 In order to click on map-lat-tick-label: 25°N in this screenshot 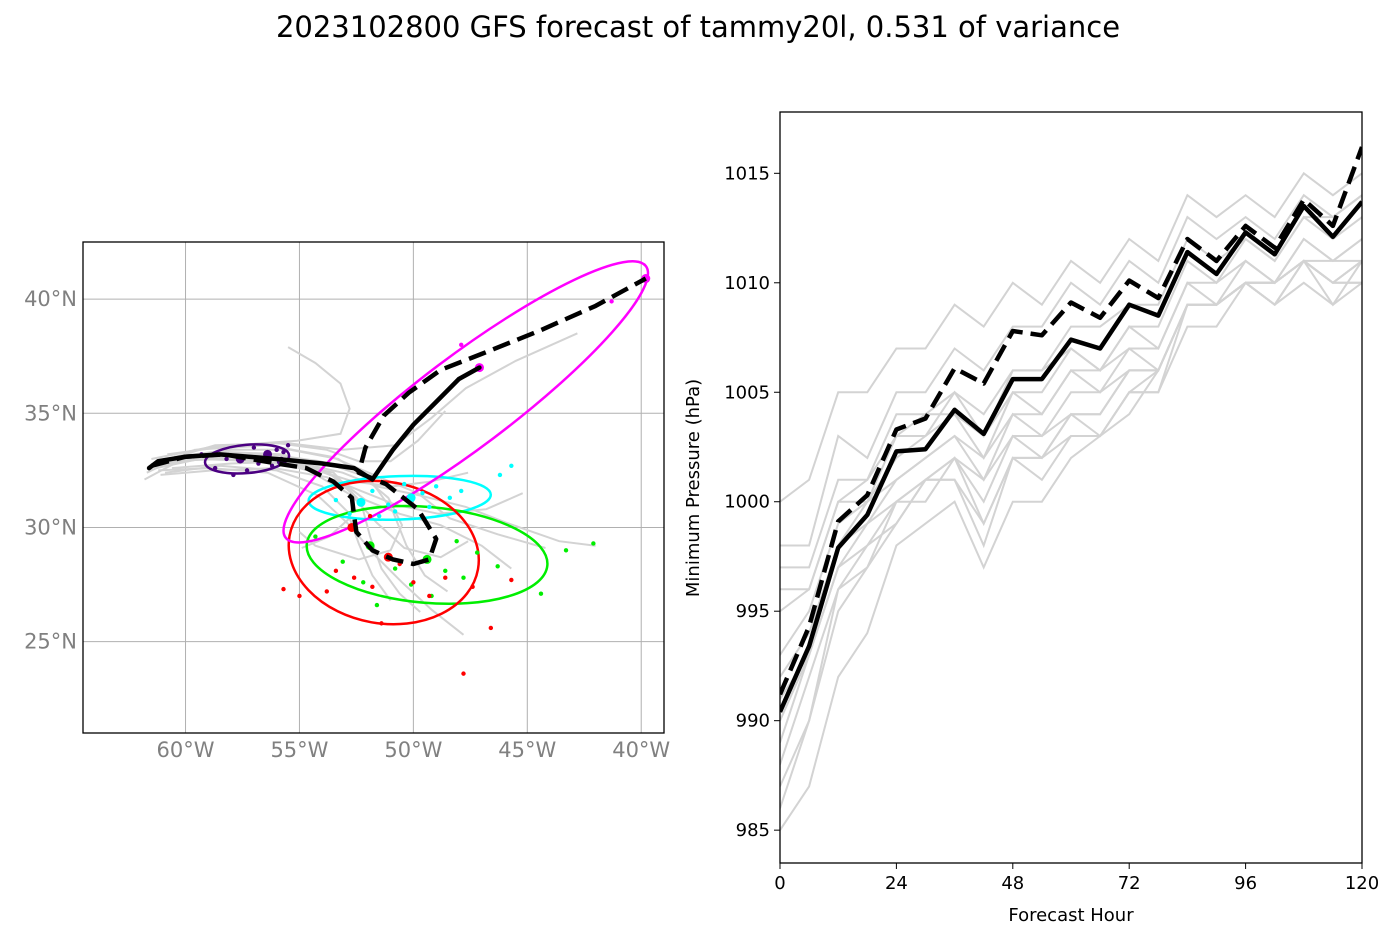, I will do `click(50, 642)`.